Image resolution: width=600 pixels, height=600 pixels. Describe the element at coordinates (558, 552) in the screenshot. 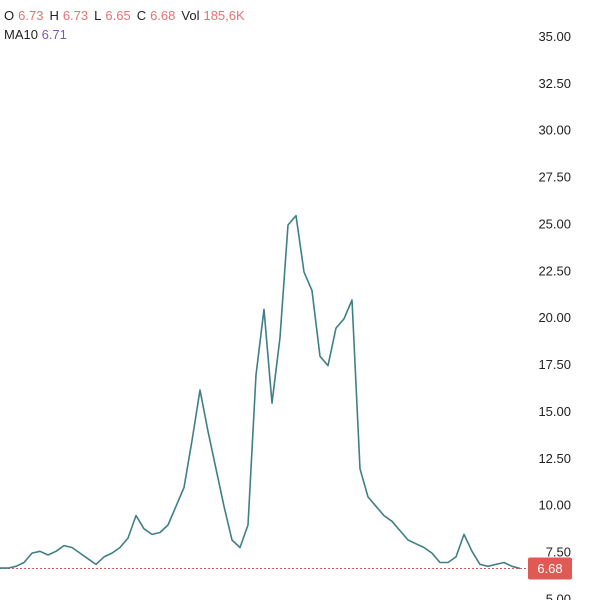

I see `y-tick-label: 7.50` at that location.